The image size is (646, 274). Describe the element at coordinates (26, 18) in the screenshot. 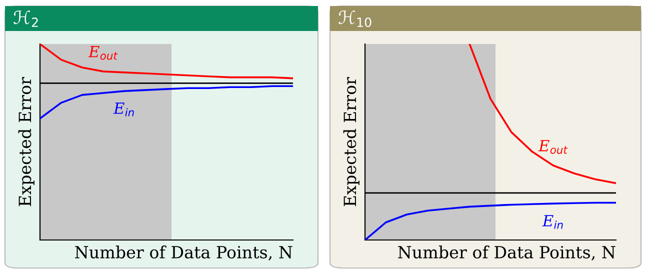

I see `chart-title: ℋ$_{2}$` at that location.